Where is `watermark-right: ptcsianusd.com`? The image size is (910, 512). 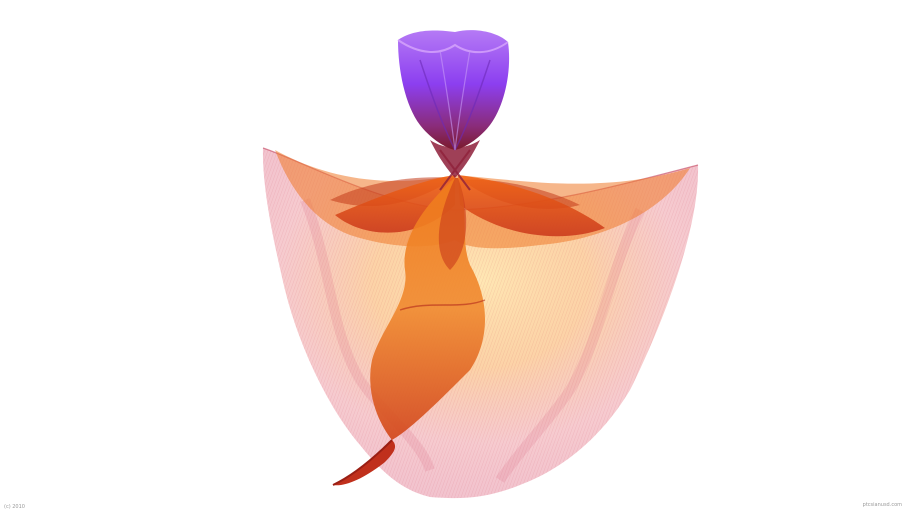
watermark-right: ptcsianusd.com is located at coordinates (882, 505).